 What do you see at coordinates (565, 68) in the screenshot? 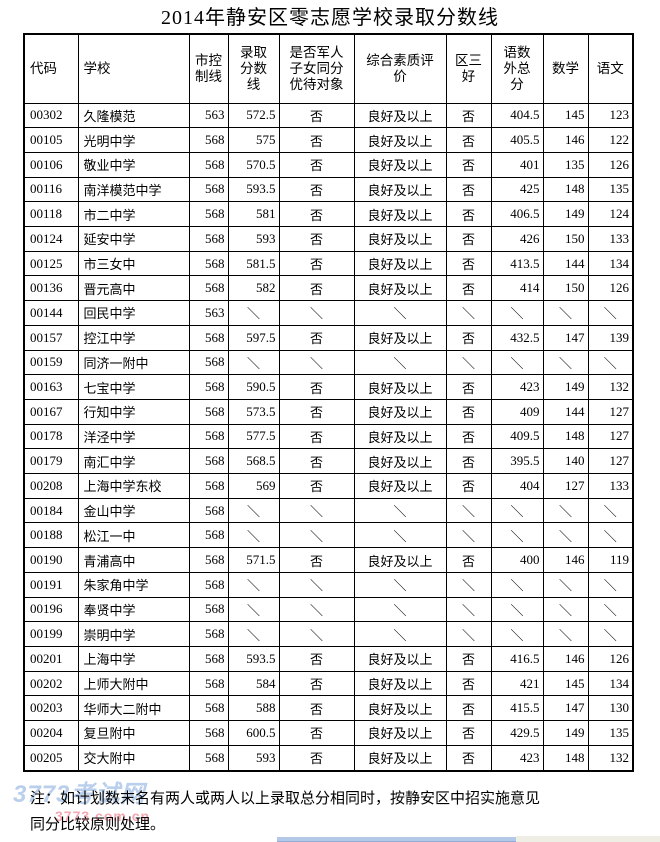
I see `column-header: 数学` at bounding box center [565, 68].